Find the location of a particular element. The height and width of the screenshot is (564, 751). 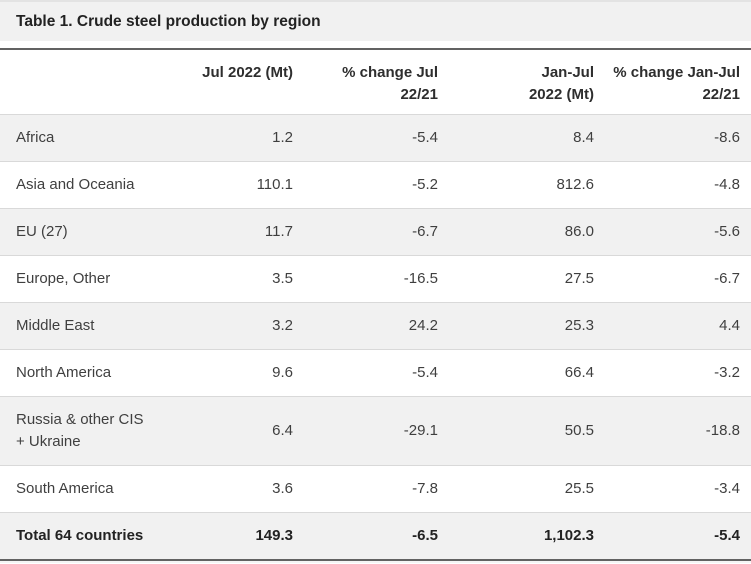

table-row-asia-oceania: Asia and Oceania 110.1 -5.2 812.6 -4.8 is located at coordinates (375, 185).